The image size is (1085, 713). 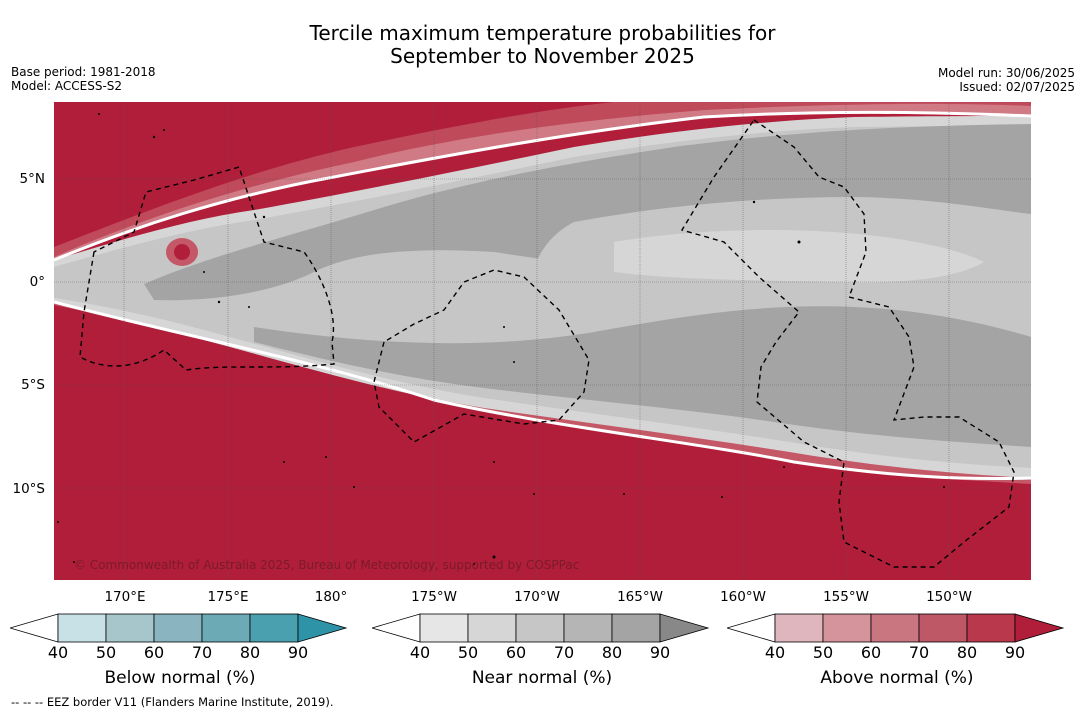 I want to click on lon-tick: 170°E, so click(x=125, y=597).